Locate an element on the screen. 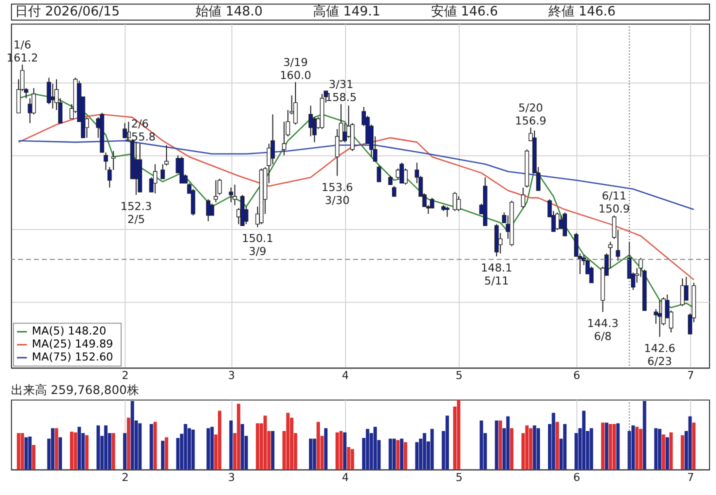  legend-label: MA(5) 148.20 is located at coordinates (69, 331).